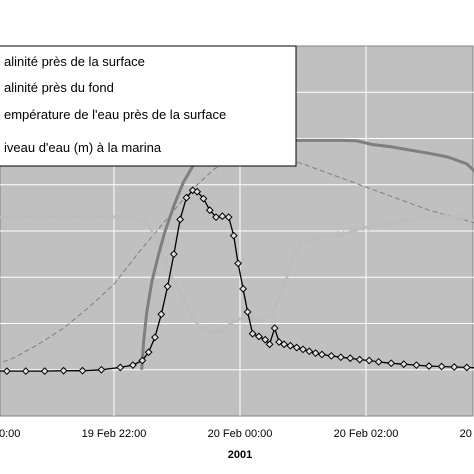  What do you see at coordinates (467, 434) in the screenshot?
I see `x-tick-label: 20 Feb 04:00` at bounding box center [467, 434].